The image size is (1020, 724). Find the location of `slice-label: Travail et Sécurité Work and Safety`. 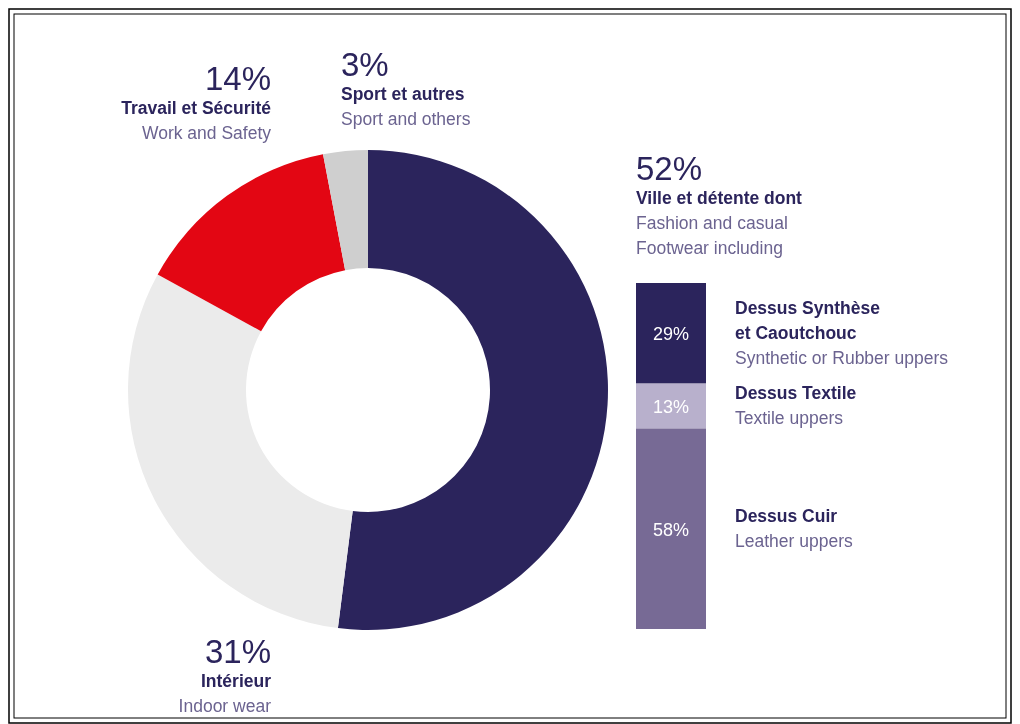

slice-label: Travail et Sécurité Work and Safety is located at coordinates (196, 120).